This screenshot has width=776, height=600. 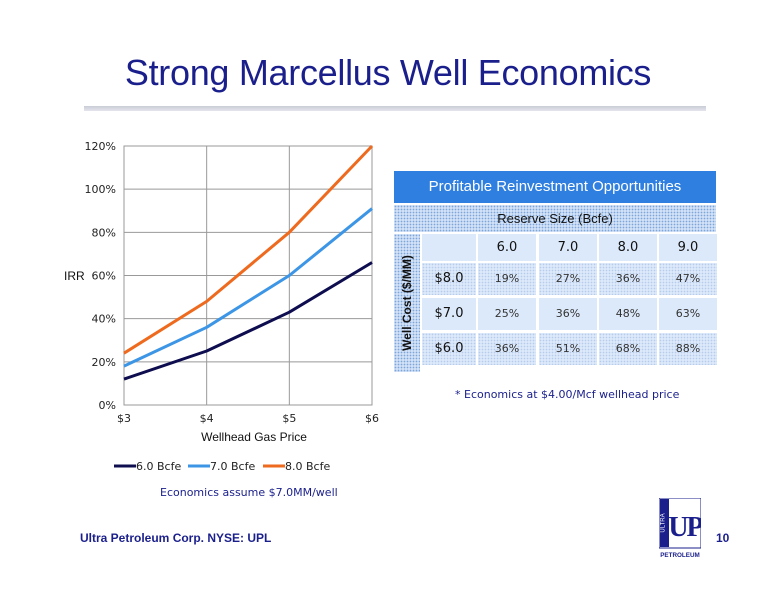 I want to click on legend-label-1: 6.0 Bcfe, so click(x=158, y=466).